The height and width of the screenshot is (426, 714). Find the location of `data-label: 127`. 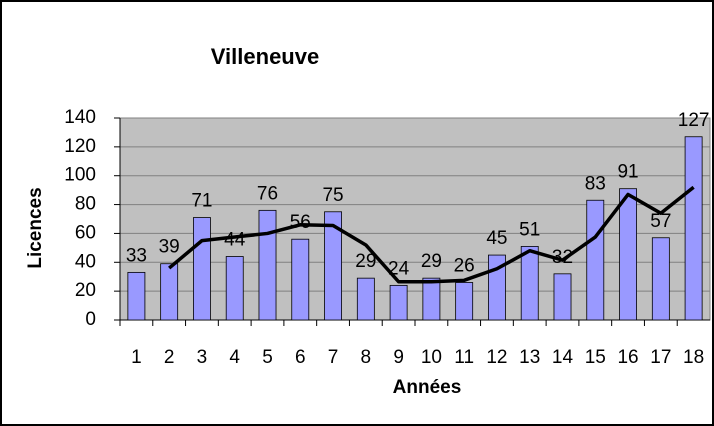

data-label: 127 is located at coordinates (694, 120).